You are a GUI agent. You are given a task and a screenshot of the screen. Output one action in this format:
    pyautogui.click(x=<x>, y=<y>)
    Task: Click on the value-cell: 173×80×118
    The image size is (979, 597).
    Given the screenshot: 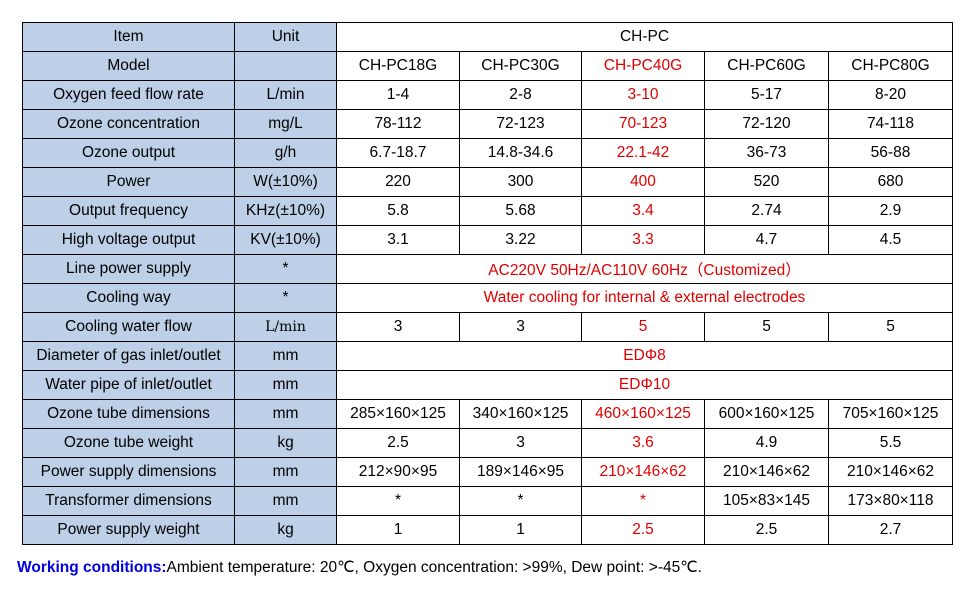 What is the action you would take?
    pyautogui.click(x=890, y=501)
    